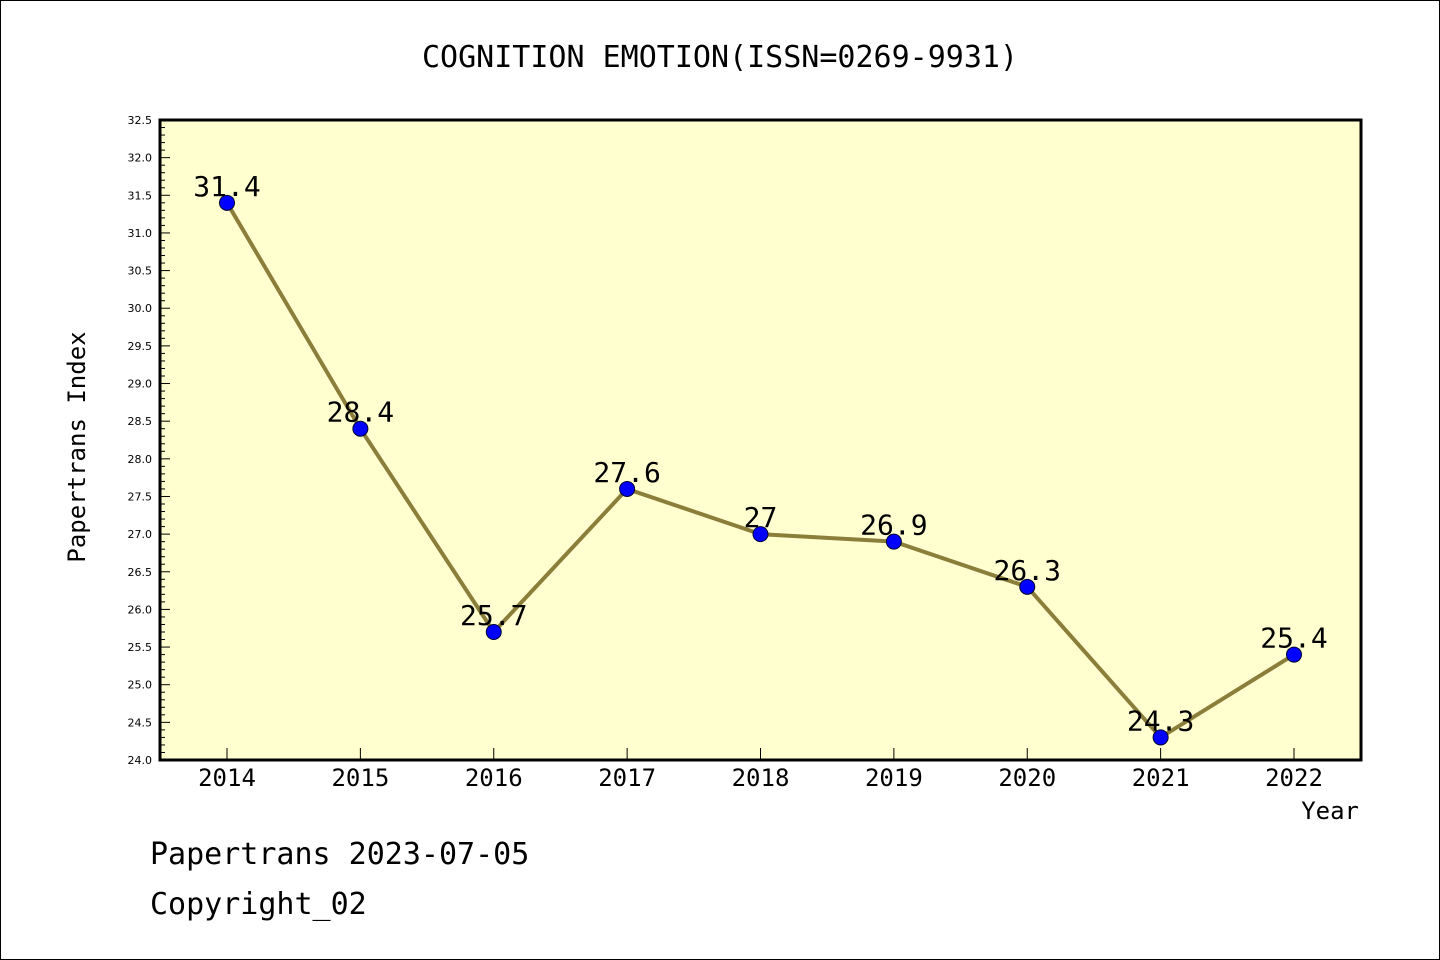 The width and height of the screenshot is (1440, 960). What do you see at coordinates (140, 308) in the screenshot?
I see `y-tick-label: 30.0` at bounding box center [140, 308].